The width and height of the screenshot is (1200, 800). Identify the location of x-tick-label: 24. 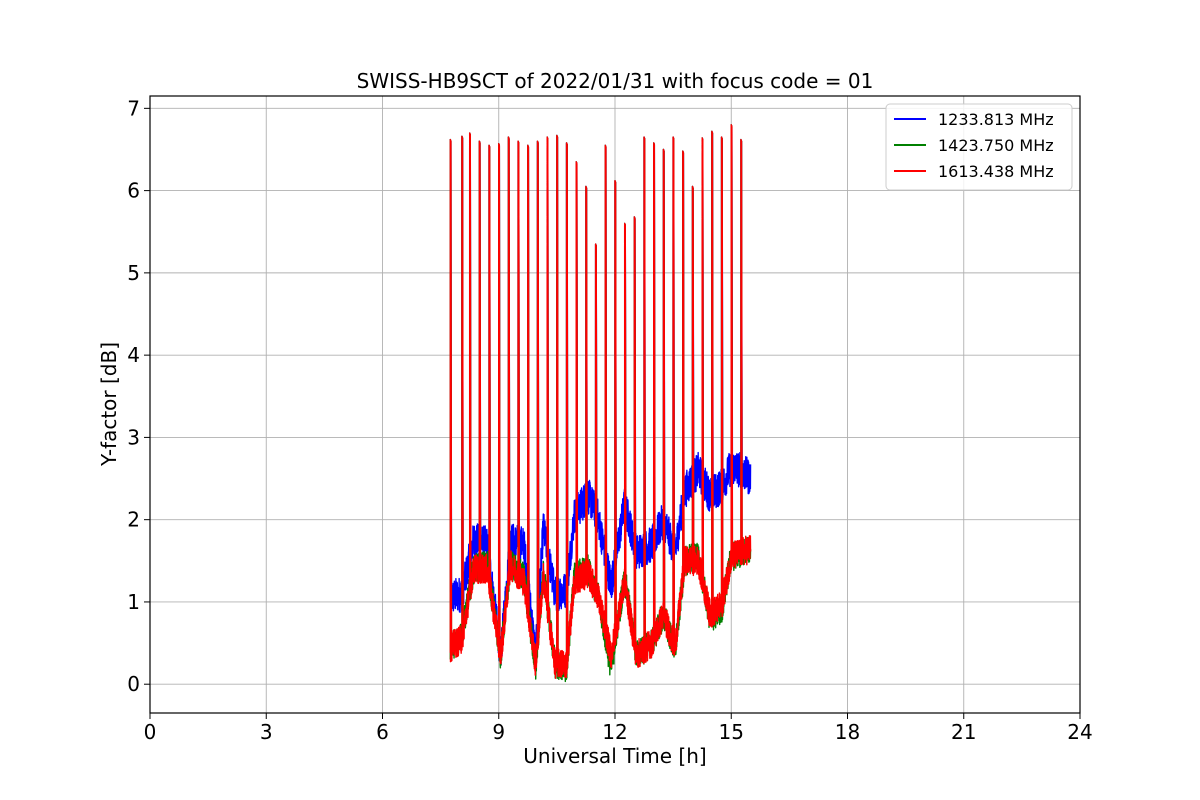
(1079, 732).